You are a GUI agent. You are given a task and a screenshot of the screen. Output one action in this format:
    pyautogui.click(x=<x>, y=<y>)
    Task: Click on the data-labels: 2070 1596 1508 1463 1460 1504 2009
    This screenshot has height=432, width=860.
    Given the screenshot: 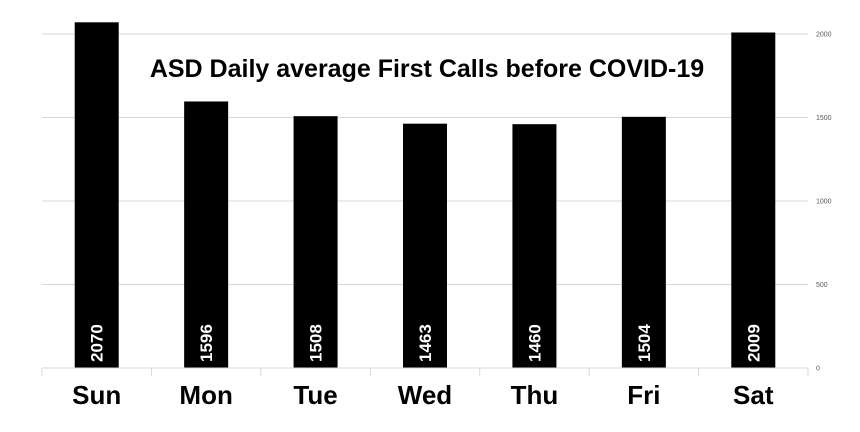 What is the action you would take?
    pyautogui.click(x=426, y=343)
    